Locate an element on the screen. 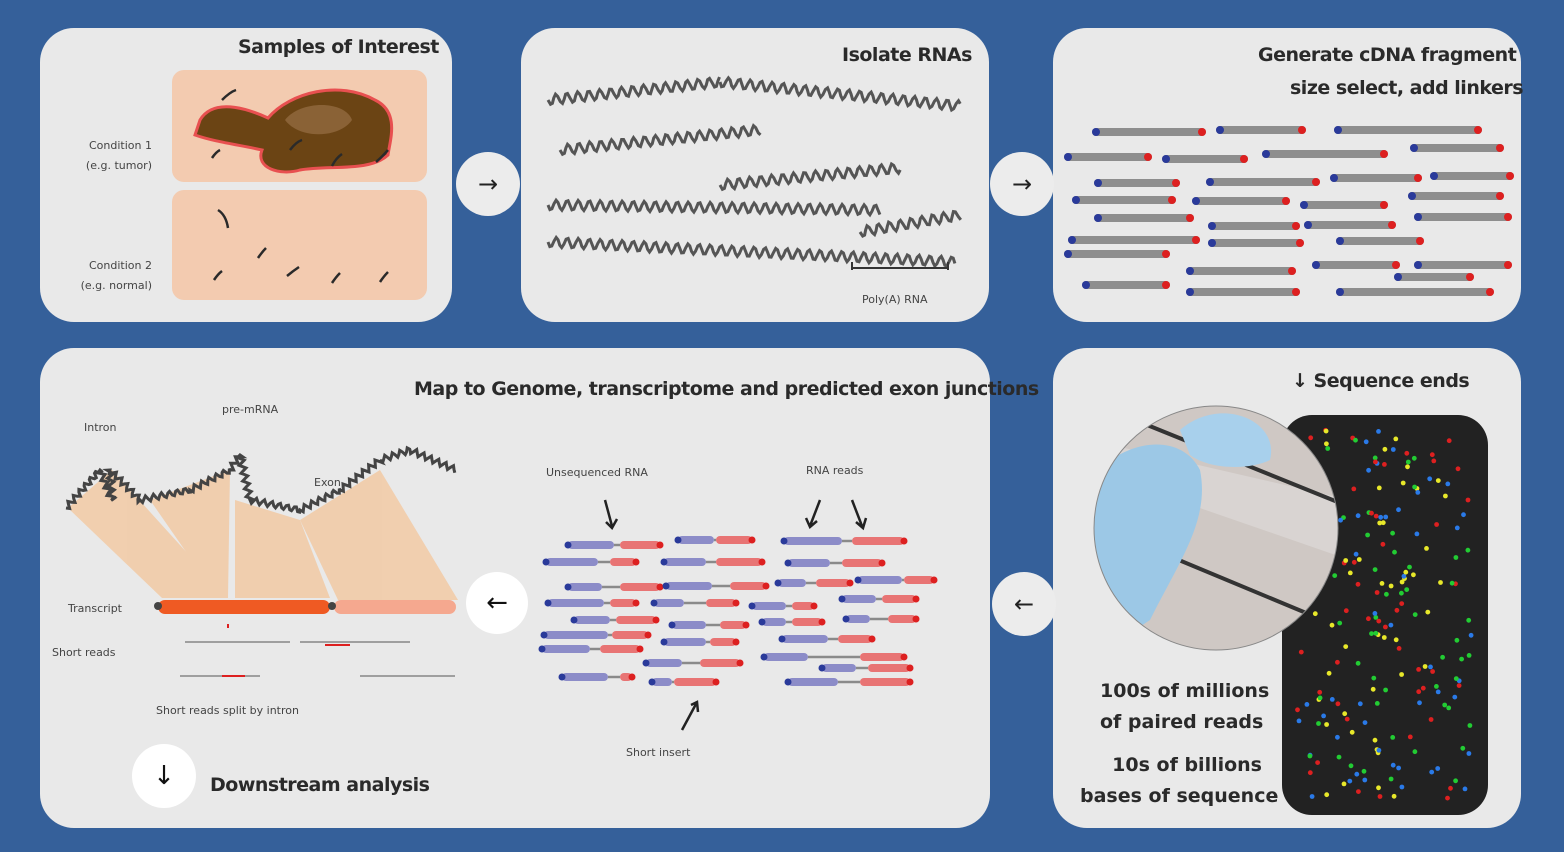  rna-reads-label: RNA reads is located at coordinates (835, 470).